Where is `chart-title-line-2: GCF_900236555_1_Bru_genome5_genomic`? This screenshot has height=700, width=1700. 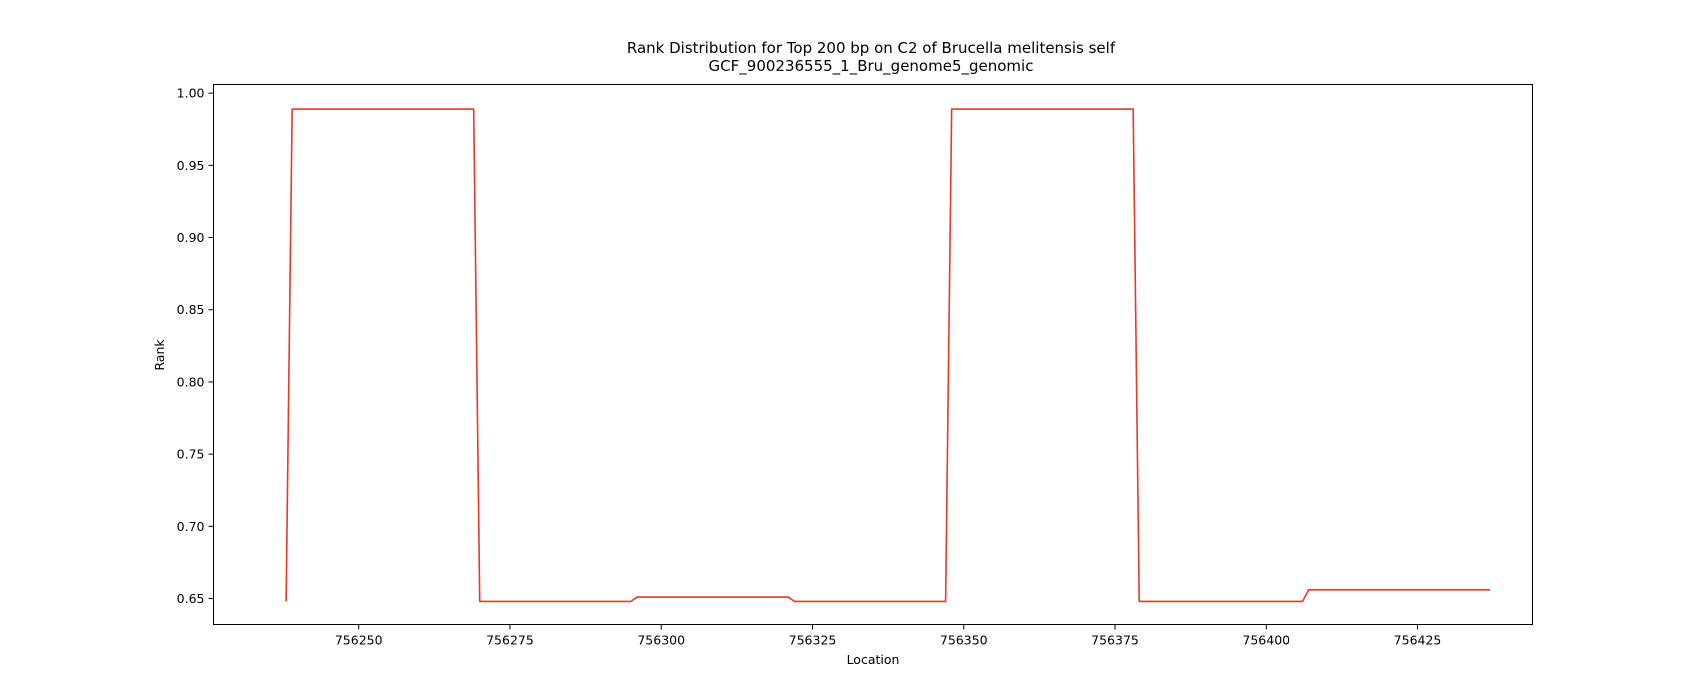
chart-title-line-2: GCF_900236555_1_Bru_genome5_genomic is located at coordinates (871, 66).